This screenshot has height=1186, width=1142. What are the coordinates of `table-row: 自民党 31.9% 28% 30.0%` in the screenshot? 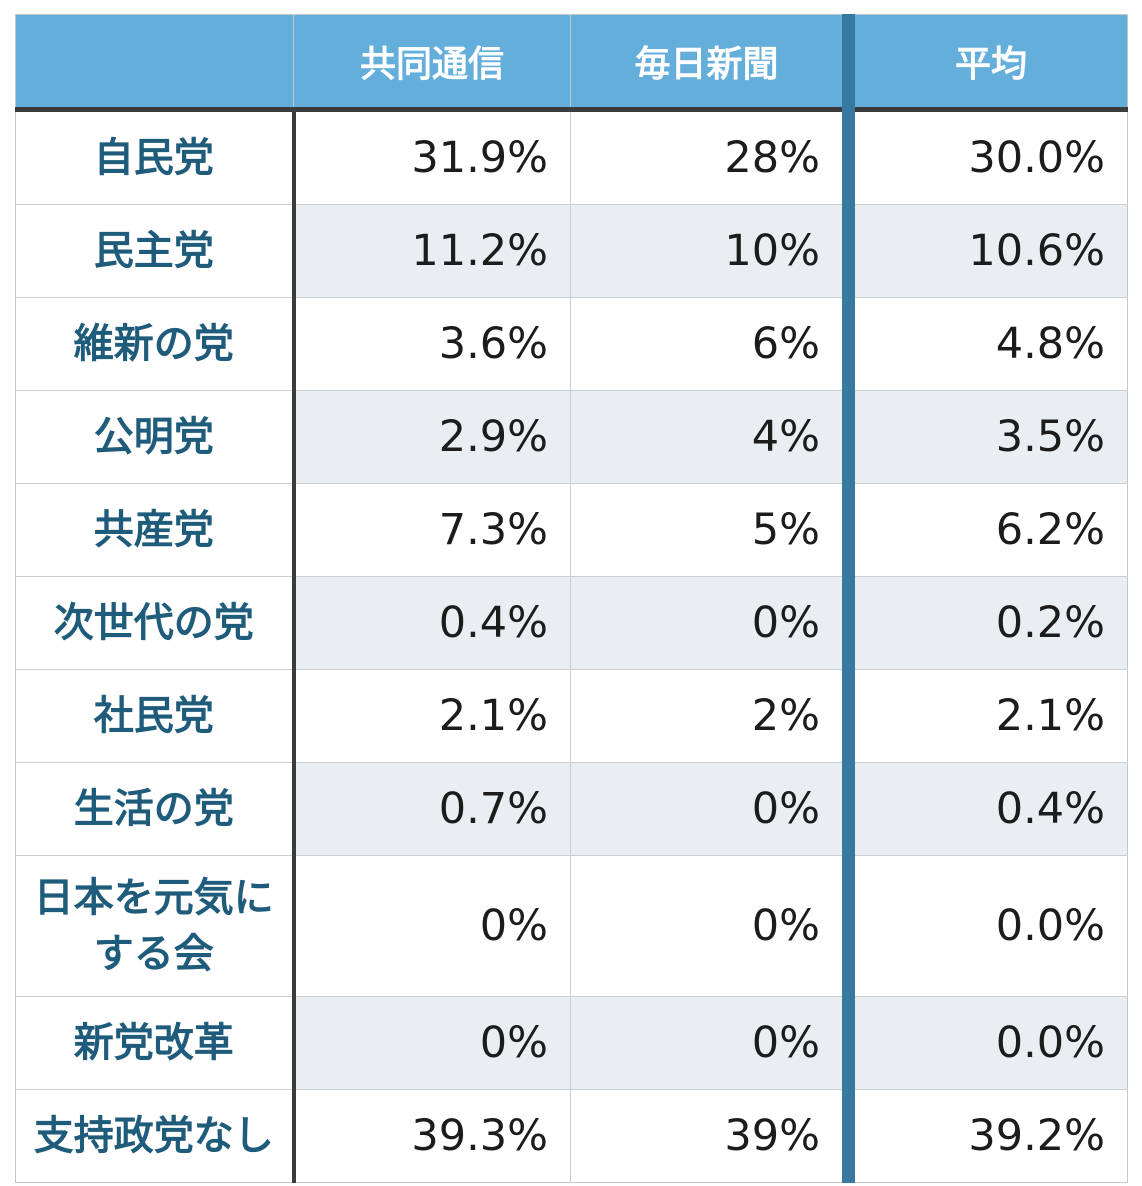 It's located at (571, 157).